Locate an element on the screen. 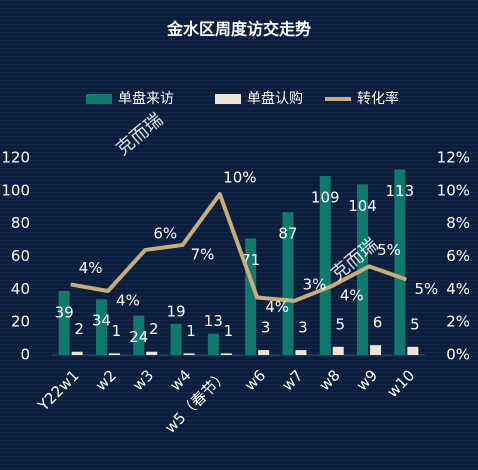 Image resolution: width=478 pixels, height=470 pixels. legend-label: 单盘来访 is located at coordinates (146, 98).